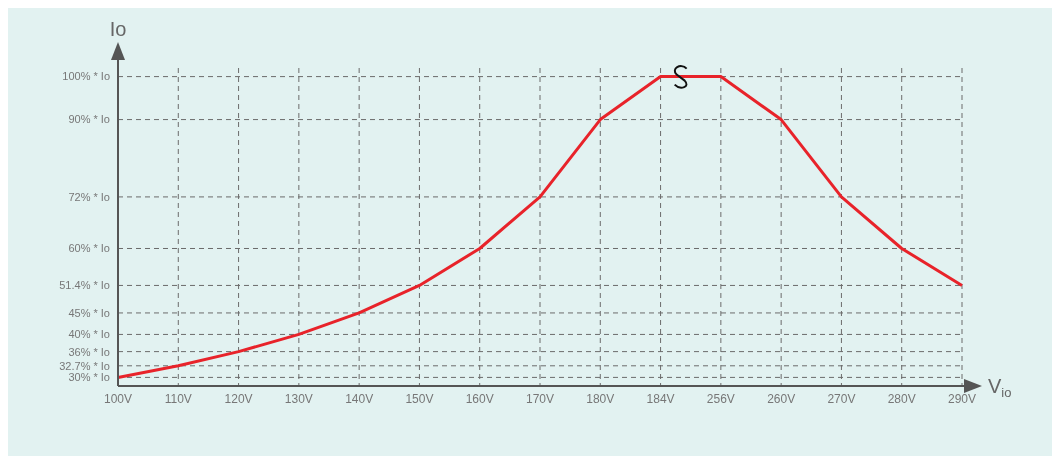 This screenshot has height=464, width=1060. I want to click on y-tick-label: 30% * Io, so click(89, 377).